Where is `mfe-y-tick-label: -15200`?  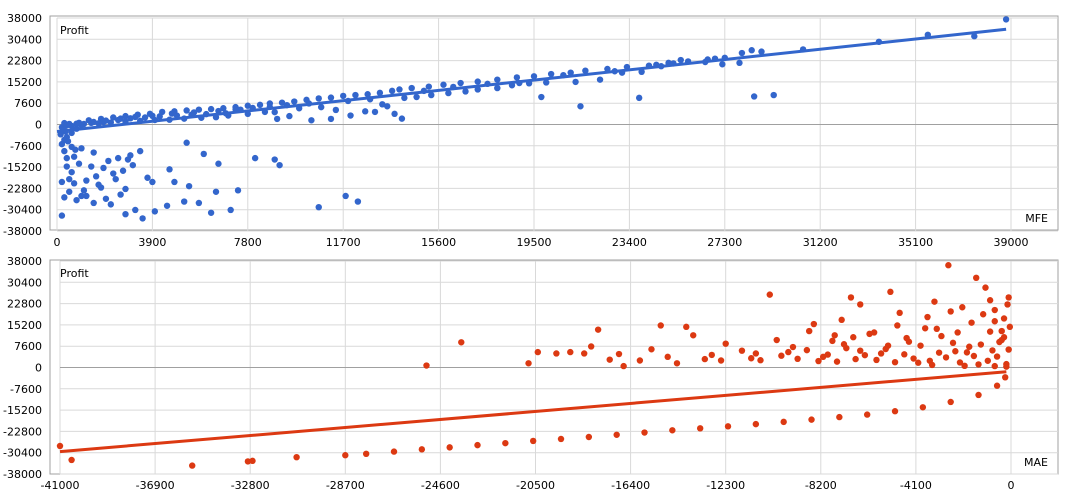
mfe-y-tick-label: -15200 is located at coordinates (22, 167).